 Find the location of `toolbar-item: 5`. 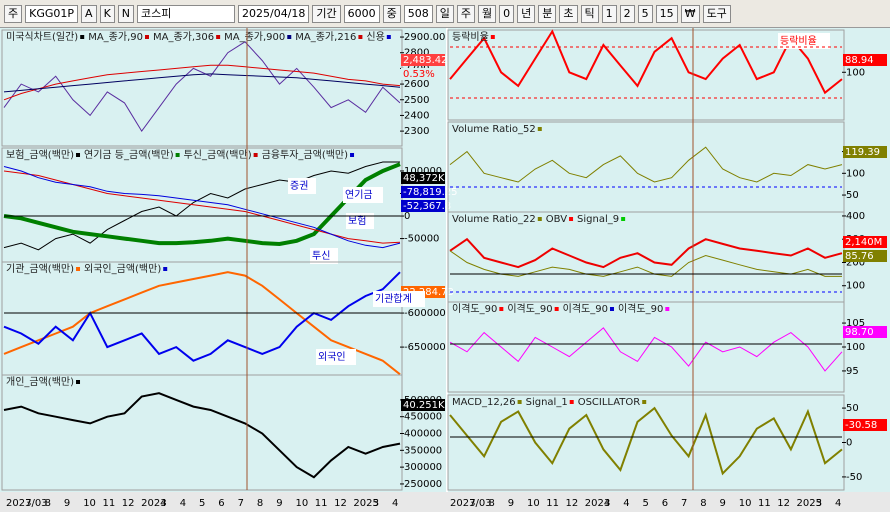

toolbar-item: 5 is located at coordinates (645, 13).